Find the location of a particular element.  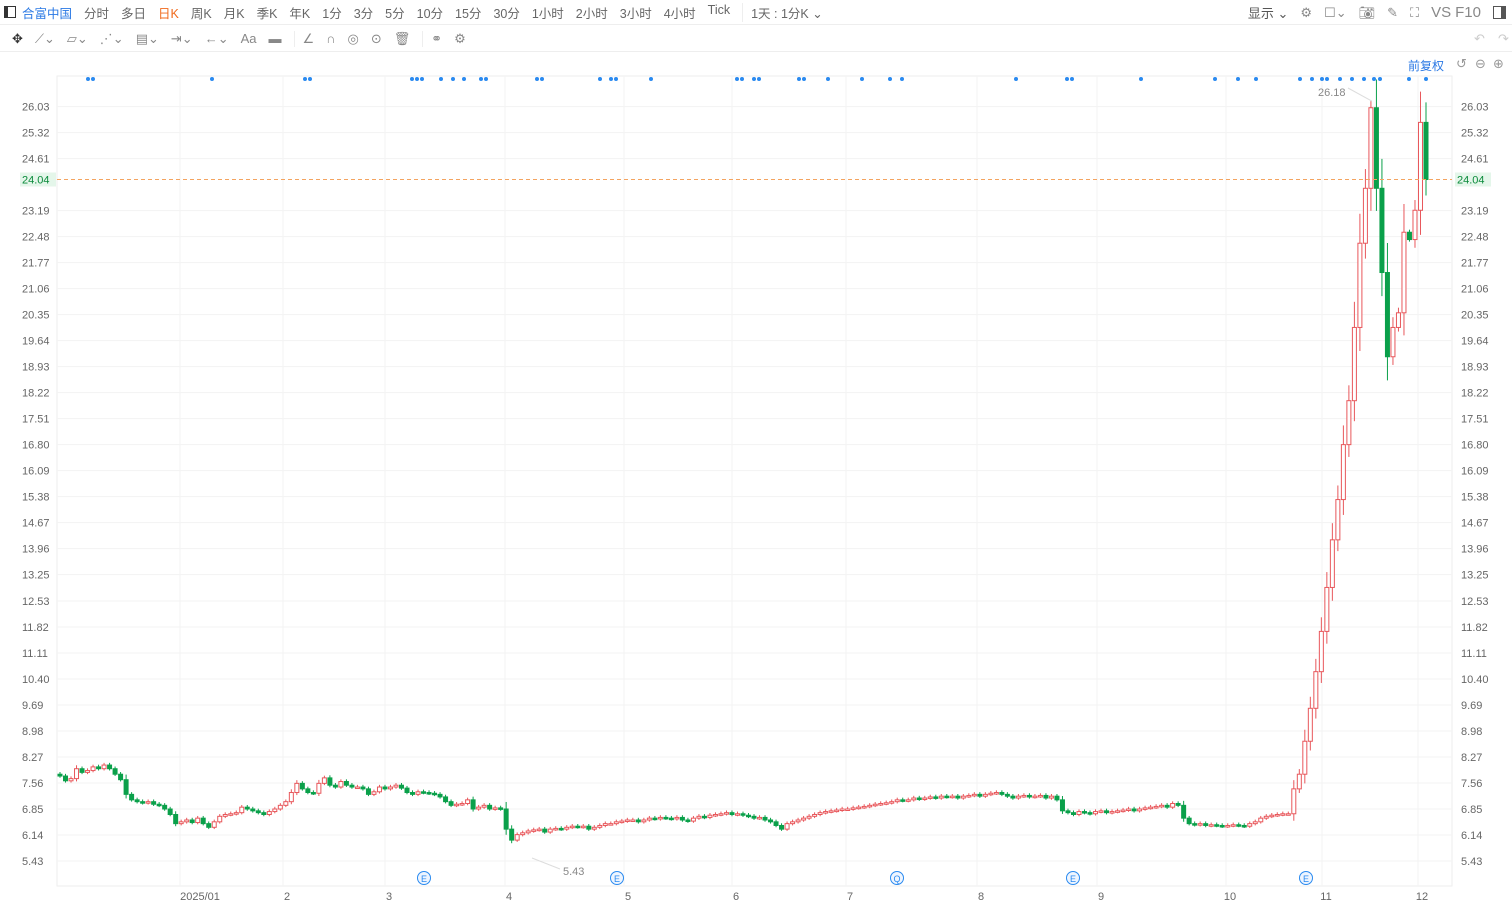

target-icon: ⊙ is located at coordinates (376, 38).